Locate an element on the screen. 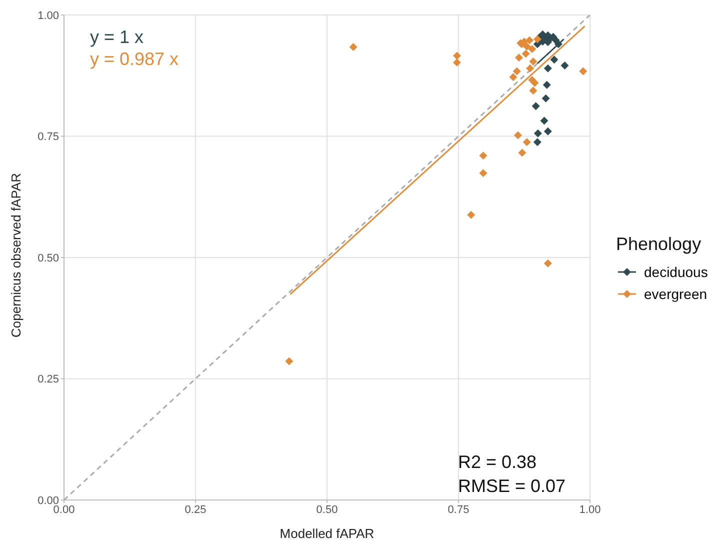 Image resolution: width=728 pixels, height=550 pixels. x-tick-label: 0.75 is located at coordinates (459, 510).